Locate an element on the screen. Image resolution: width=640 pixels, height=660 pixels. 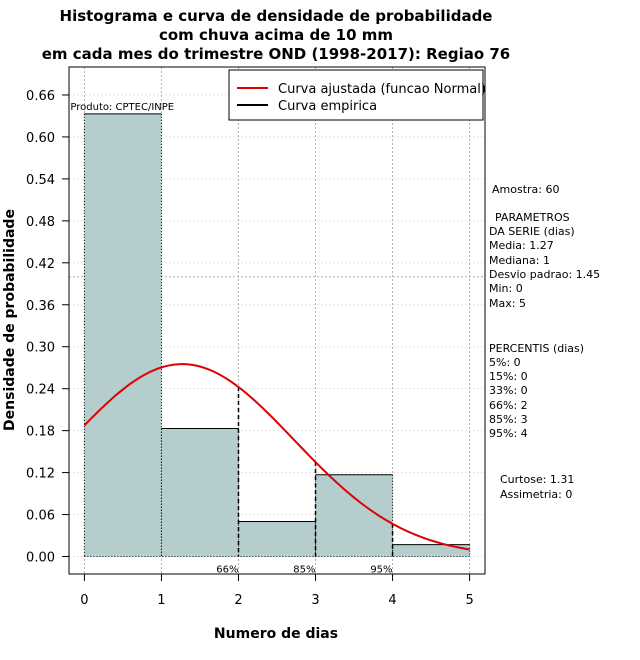
percentile-markers: 66% 85% 95% is located at coordinates (305, 481).